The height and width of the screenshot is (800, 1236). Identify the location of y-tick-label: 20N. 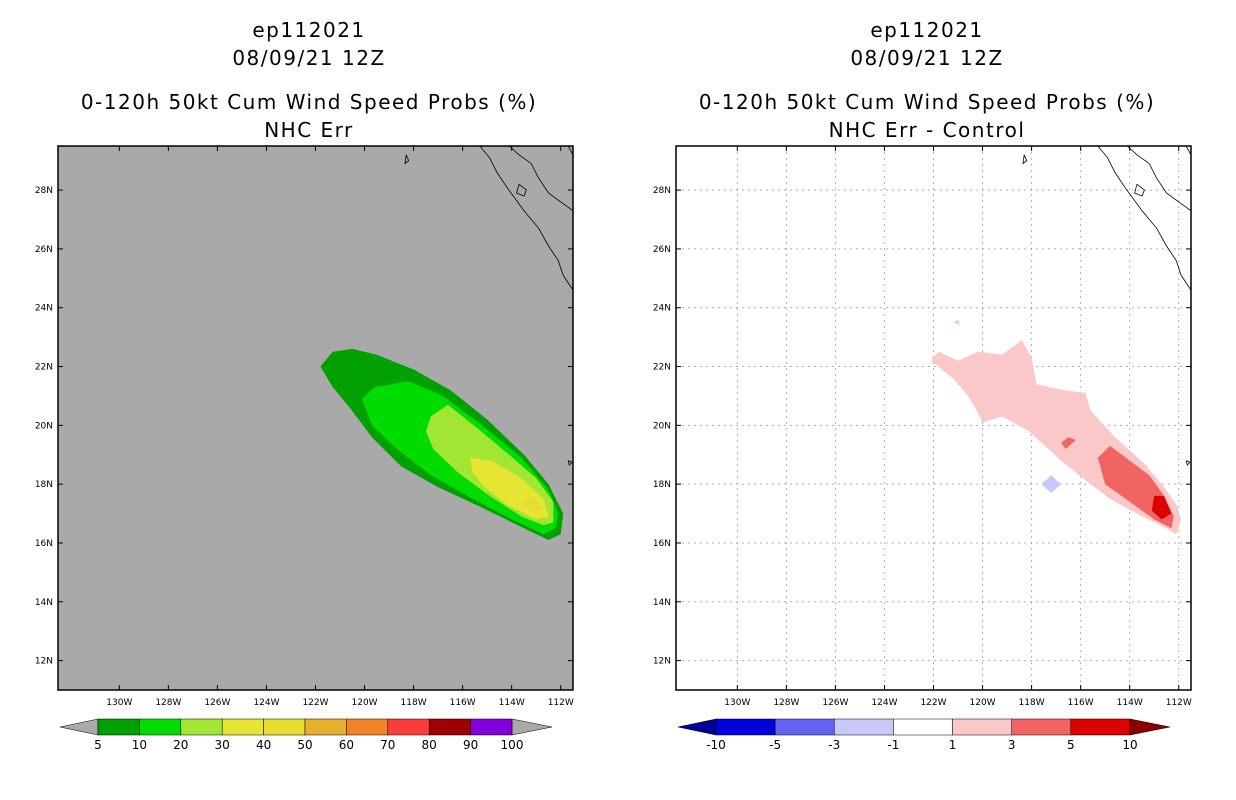
(662, 426).